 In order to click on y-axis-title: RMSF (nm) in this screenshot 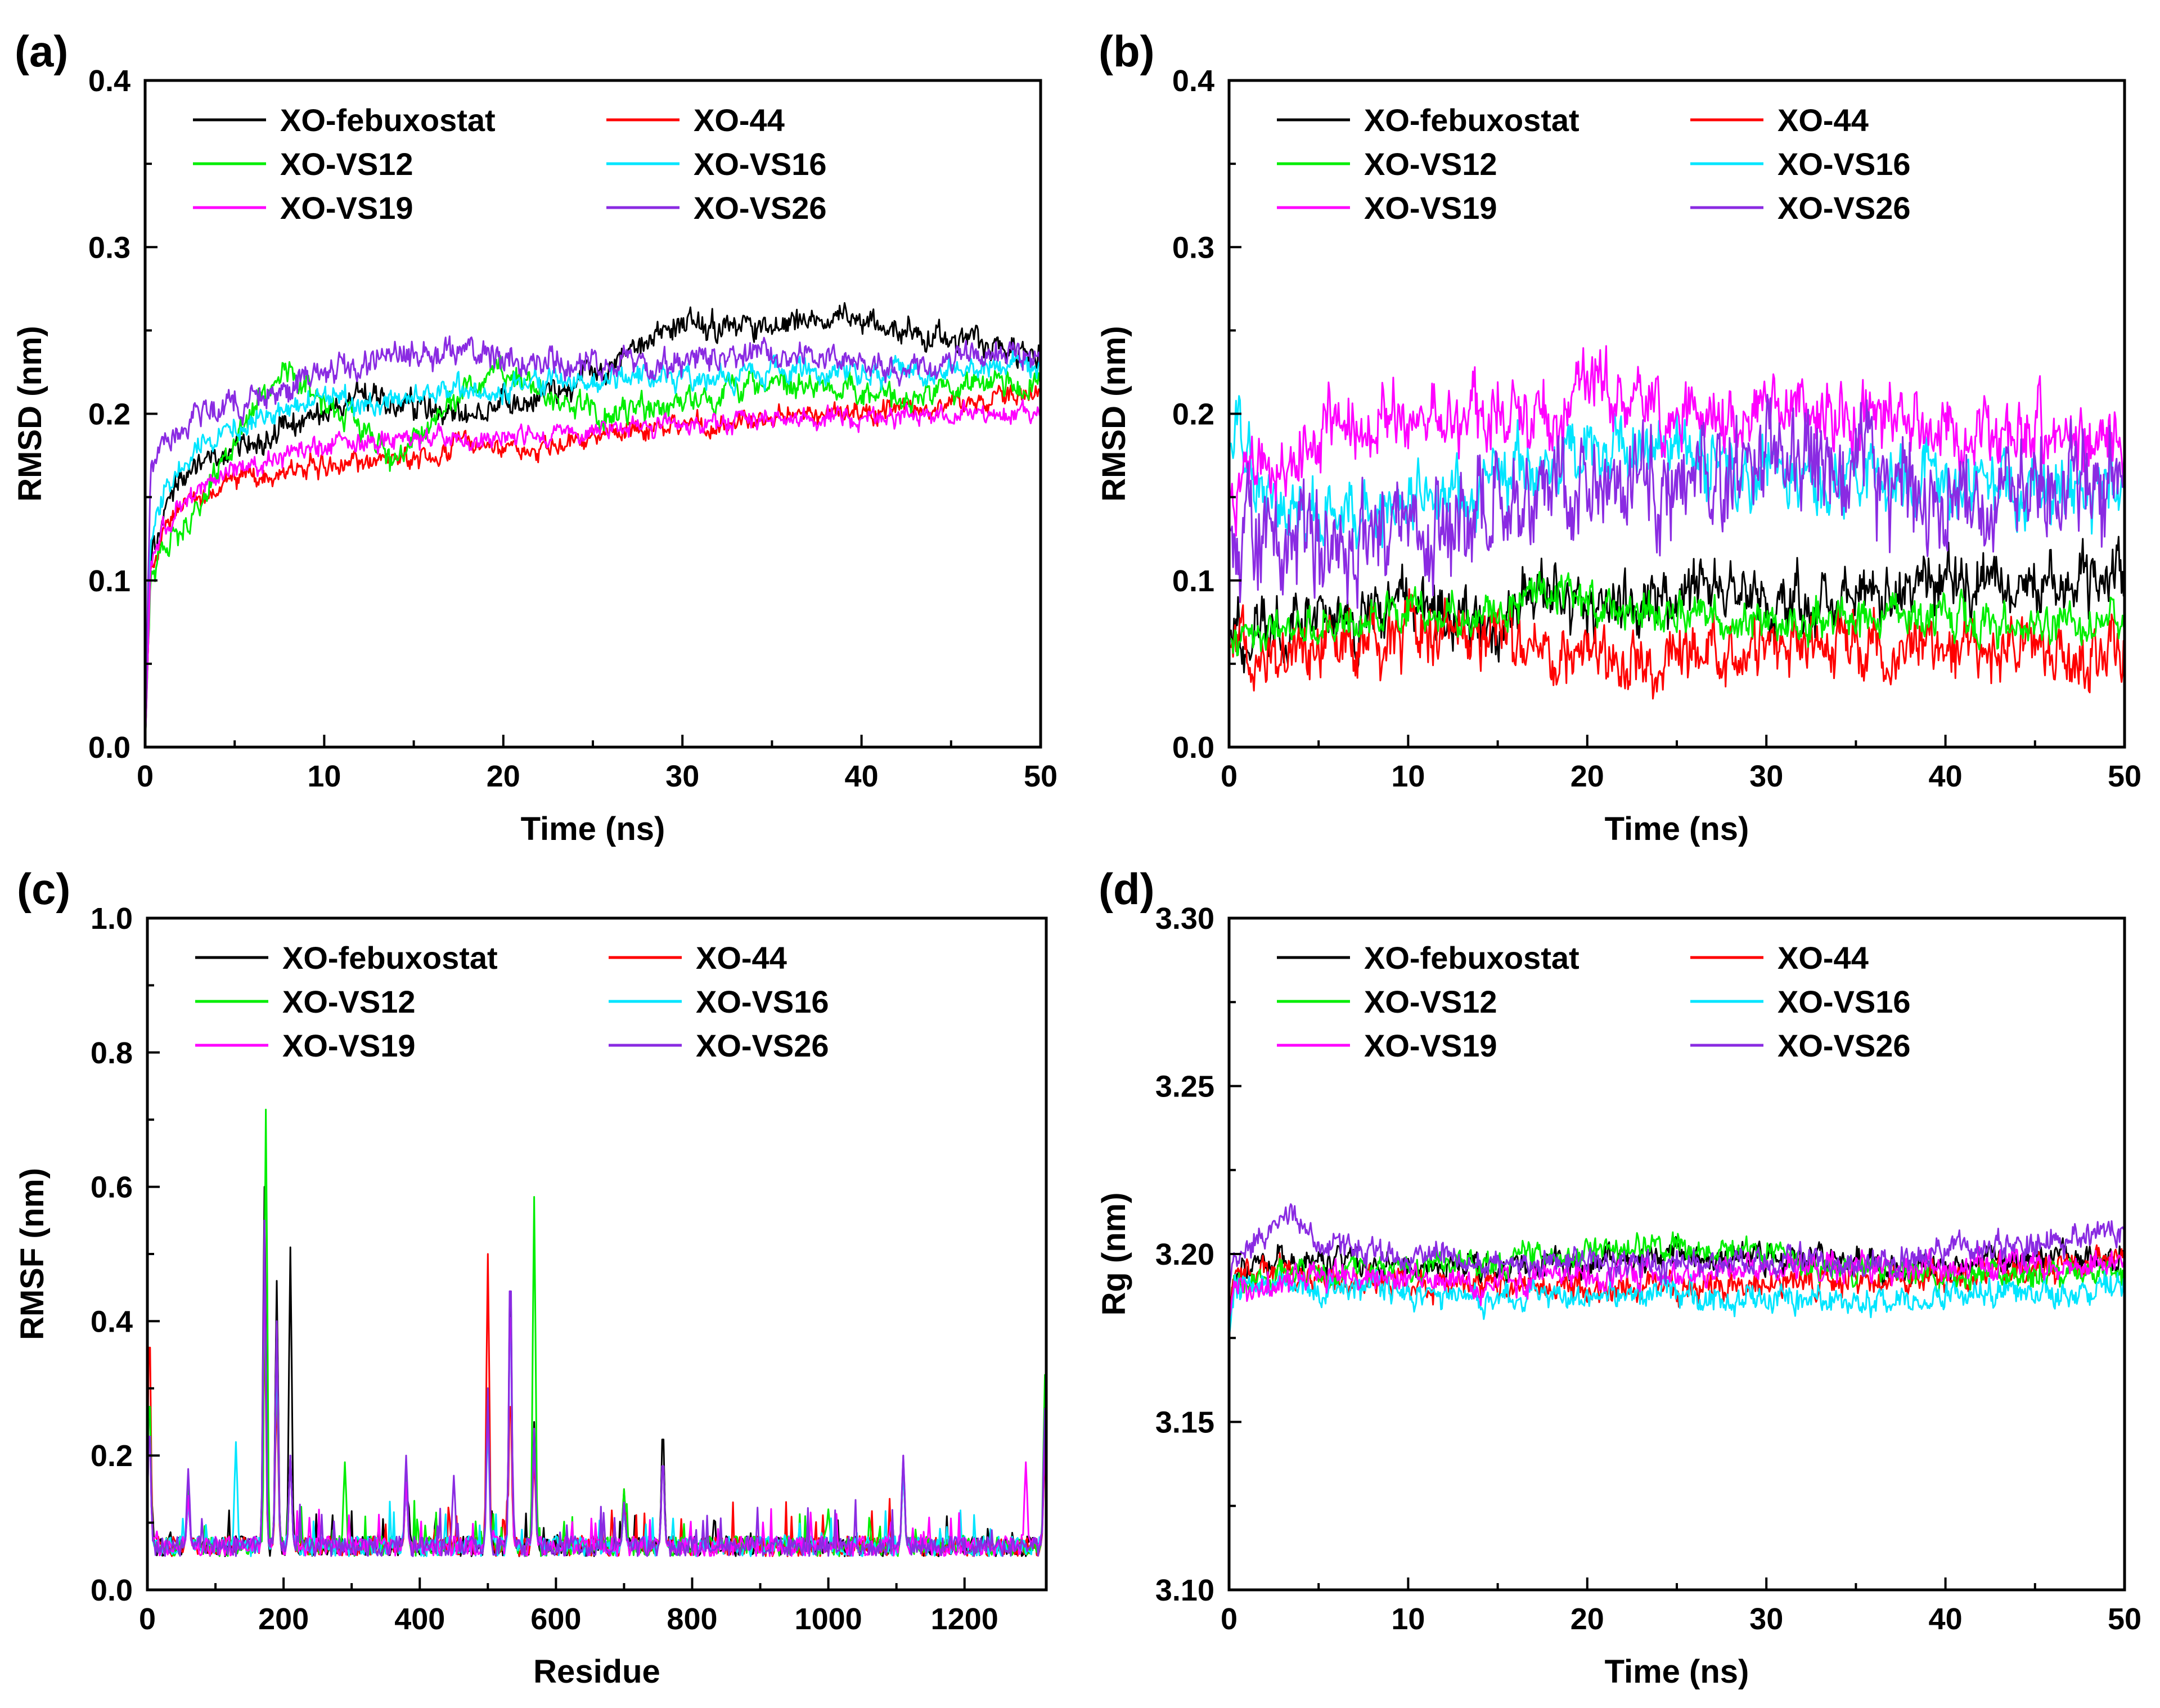, I will do `click(32, 1254)`.